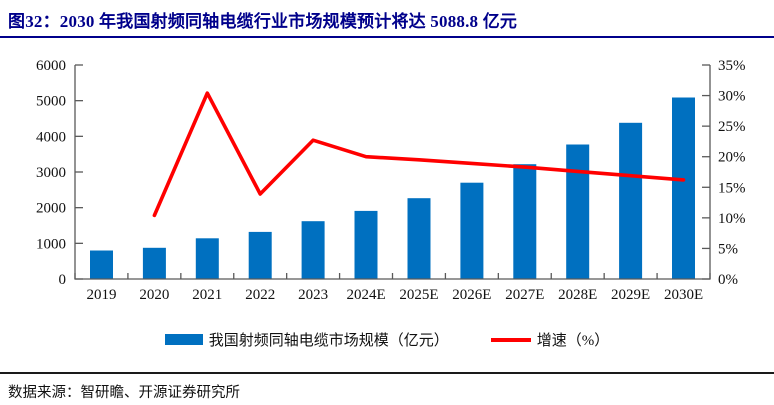  I want to click on chart-legend: 我国射频同轴电缆市场规模（亿元） 增速（%）, so click(387, 339).